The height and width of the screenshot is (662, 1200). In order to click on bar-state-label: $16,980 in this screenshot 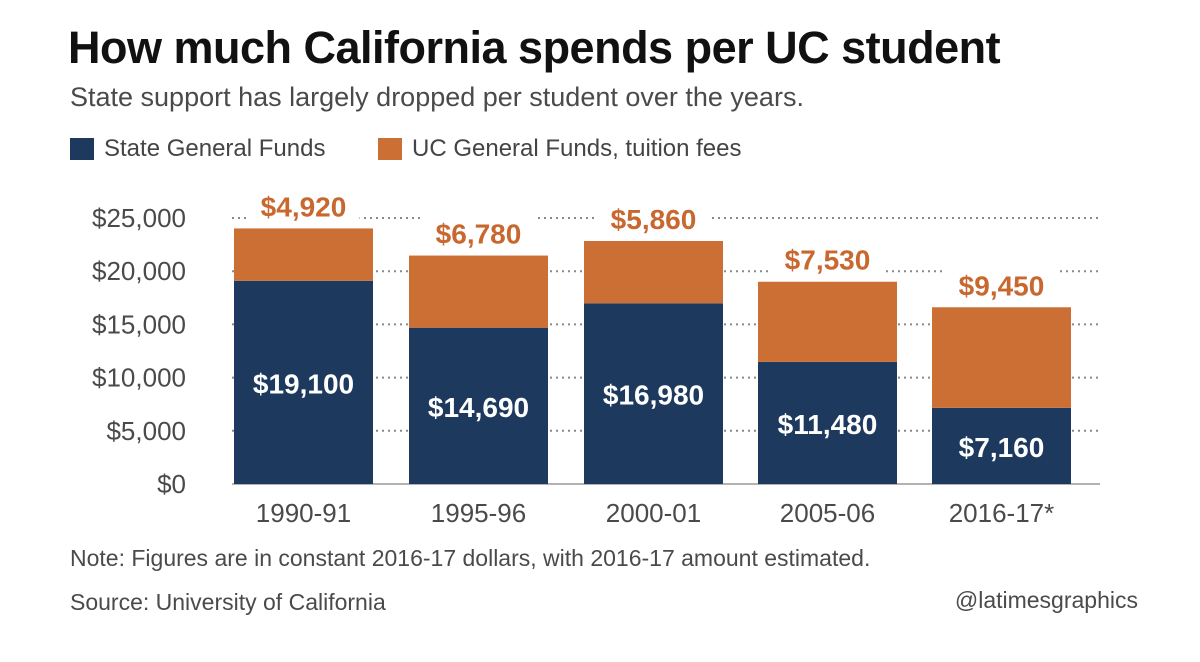, I will do `click(653, 395)`.